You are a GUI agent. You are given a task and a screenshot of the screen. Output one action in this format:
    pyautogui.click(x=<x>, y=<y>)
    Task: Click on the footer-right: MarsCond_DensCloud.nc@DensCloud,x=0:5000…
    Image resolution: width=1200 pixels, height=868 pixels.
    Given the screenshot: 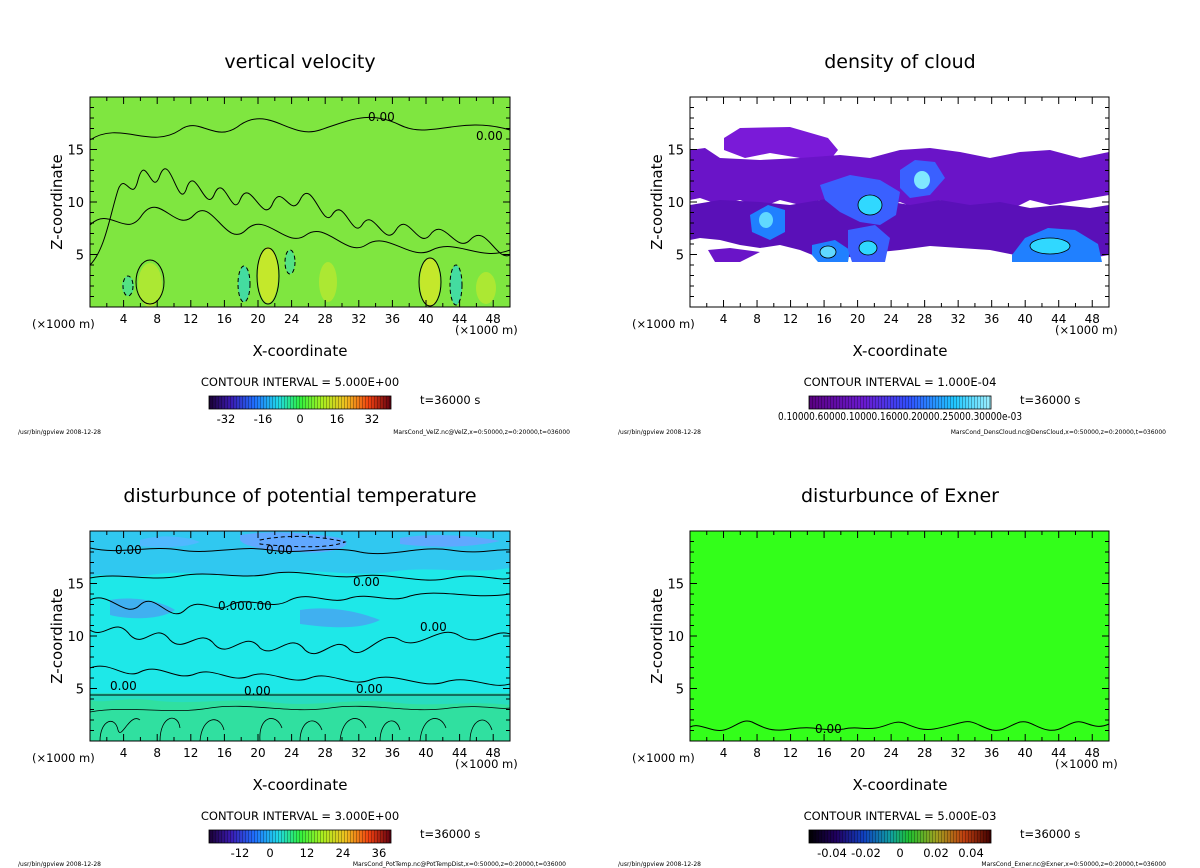 What is the action you would take?
    pyautogui.click(x=1058, y=432)
    